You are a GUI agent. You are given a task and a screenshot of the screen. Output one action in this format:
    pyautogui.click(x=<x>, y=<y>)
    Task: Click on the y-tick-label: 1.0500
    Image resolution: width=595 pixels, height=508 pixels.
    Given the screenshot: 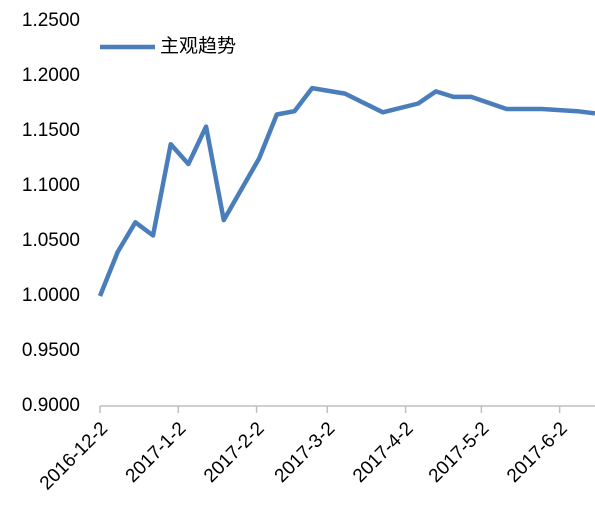 What is the action you would take?
    pyautogui.click(x=51, y=240)
    